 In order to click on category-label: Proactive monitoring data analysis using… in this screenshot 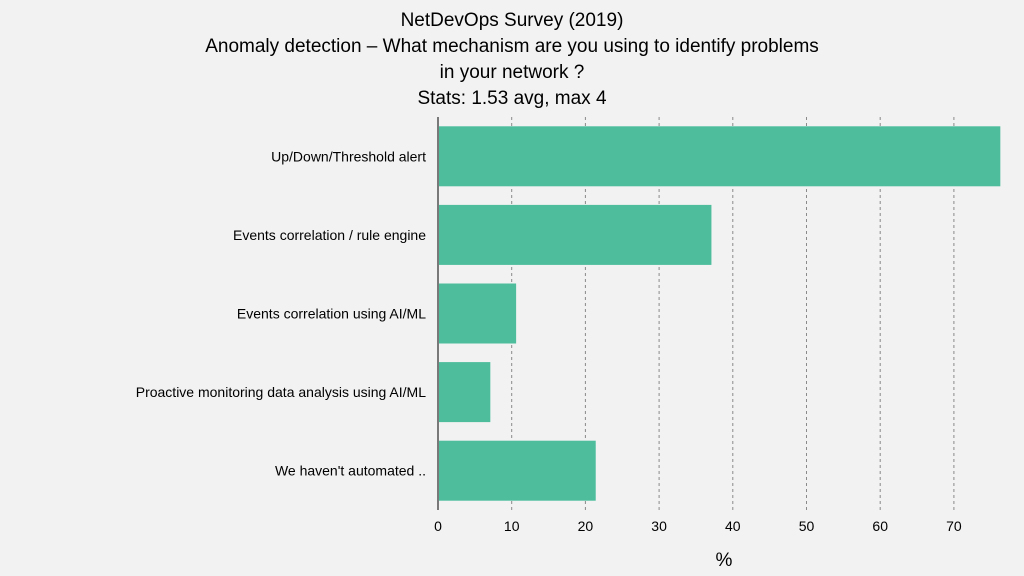, I will do `click(281, 392)`.